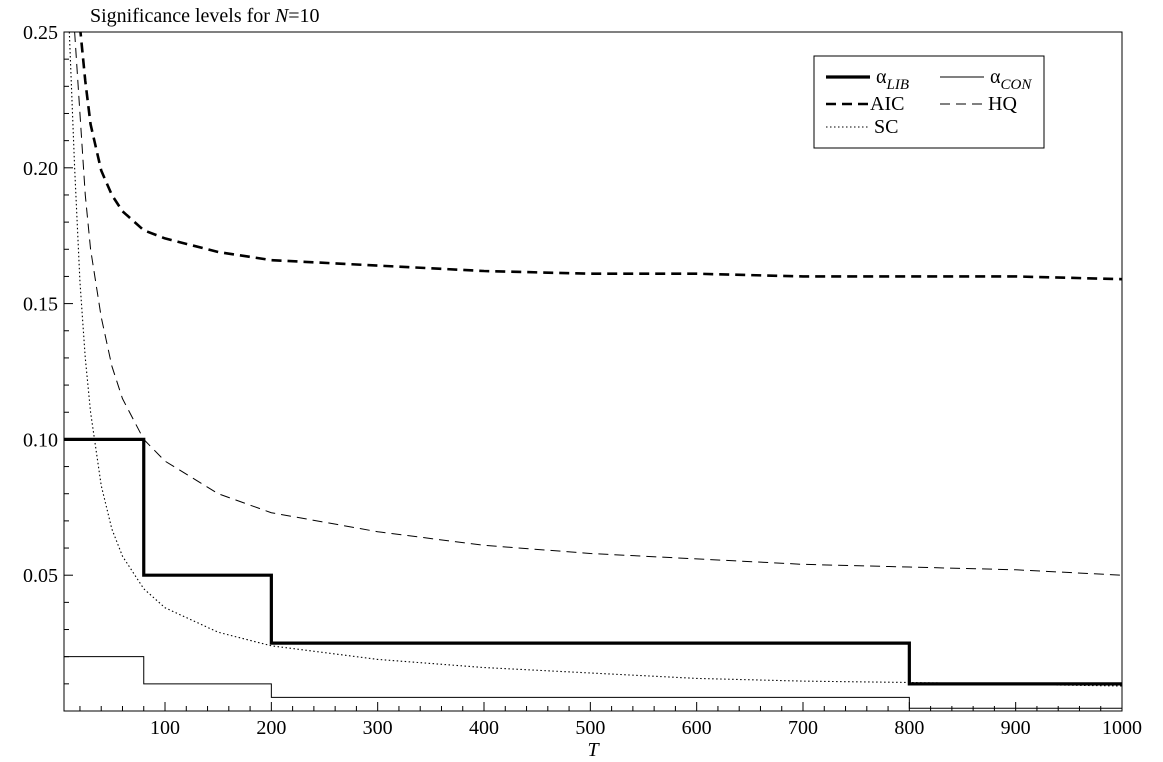 This screenshot has height=762, width=1163. I want to click on legend-label-sc: SC, so click(886, 127).